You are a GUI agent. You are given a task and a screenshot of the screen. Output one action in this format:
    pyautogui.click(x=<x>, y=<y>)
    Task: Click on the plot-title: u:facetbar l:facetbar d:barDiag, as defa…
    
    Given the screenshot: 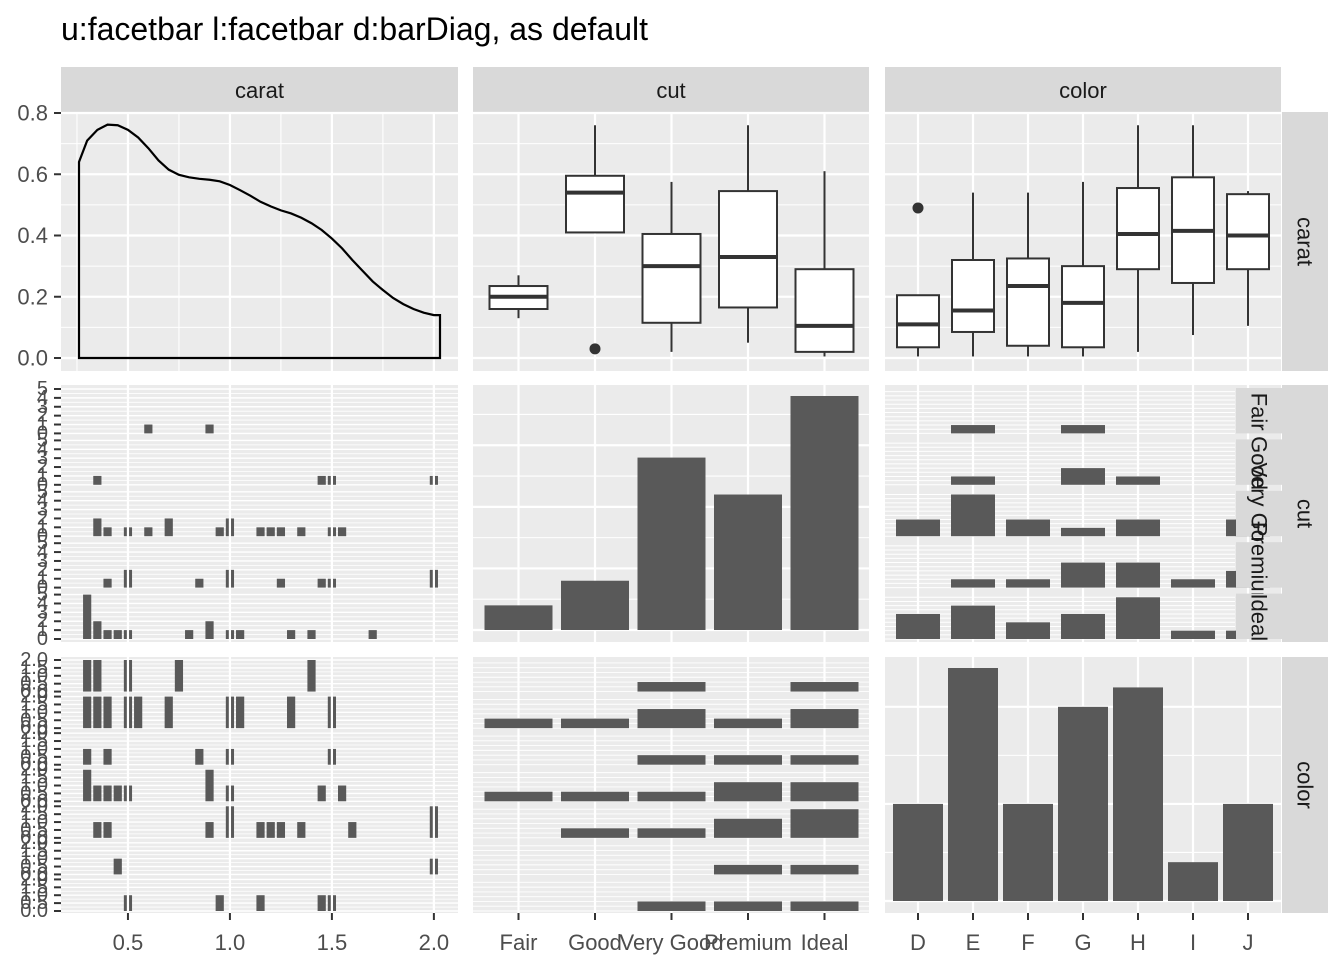 What is the action you would take?
    pyautogui.click(x=354, y=29)
    